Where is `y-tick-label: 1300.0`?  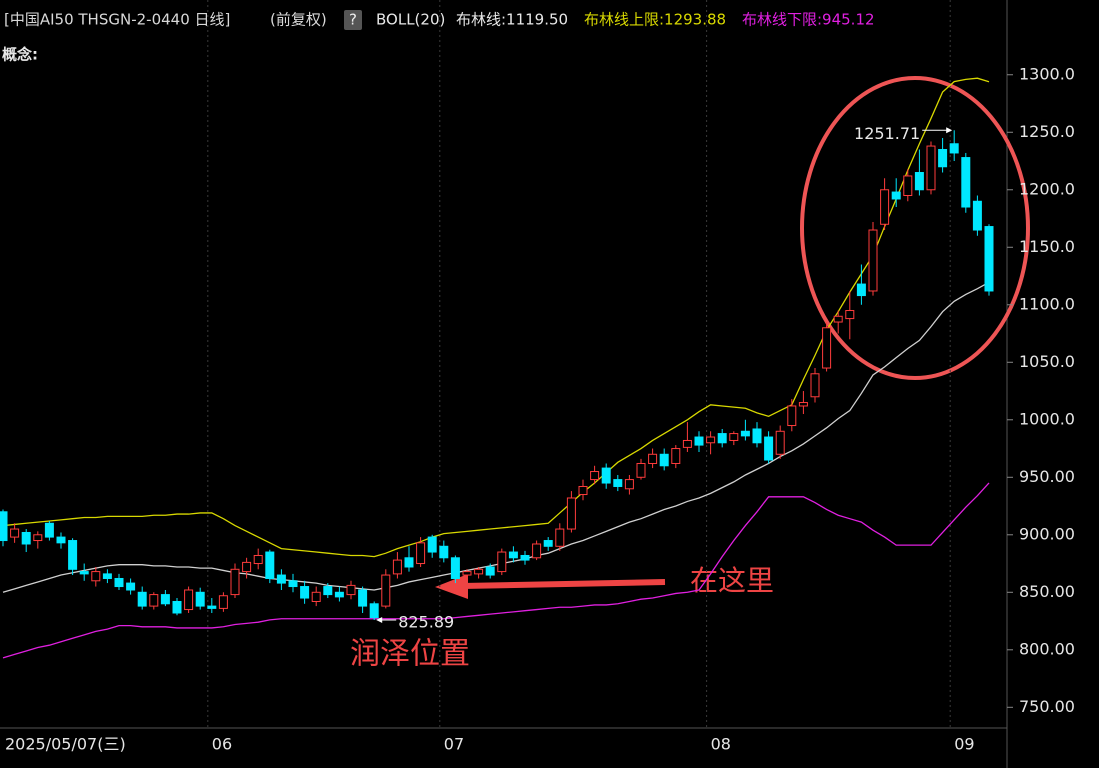 y-tick-label: 1300.0 is located at coordinates (1047, 73).